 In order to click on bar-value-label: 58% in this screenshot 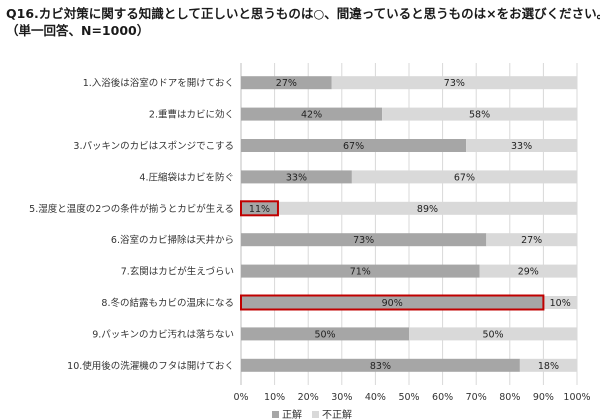, I will do `click(479, 115)`.